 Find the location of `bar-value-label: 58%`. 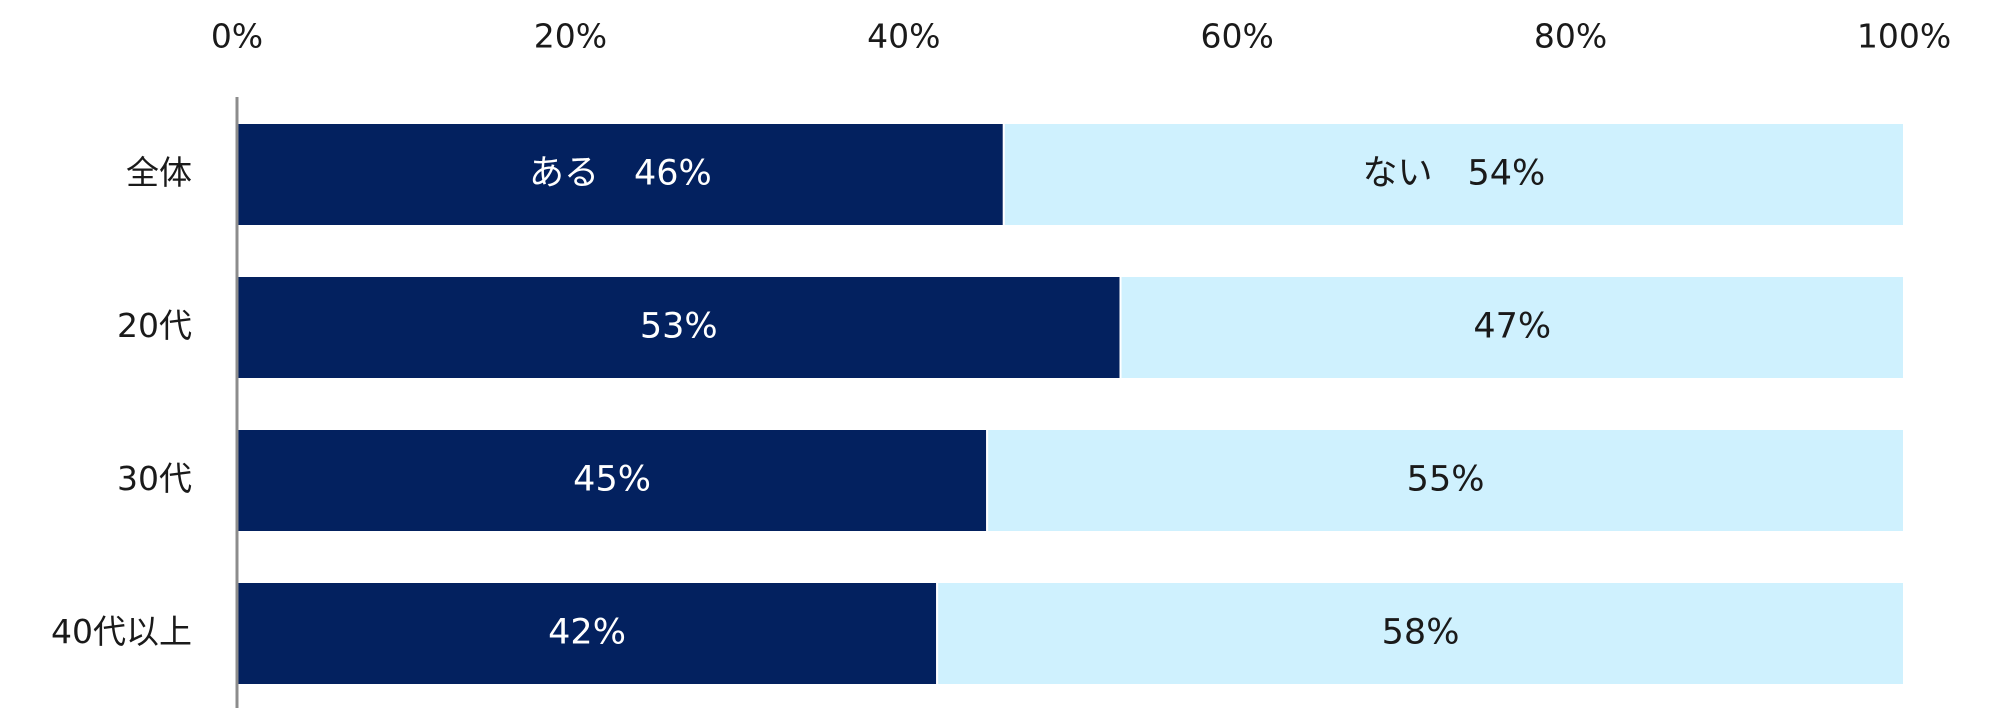

bar-value-label: 58% is located at coordinates (1421, 633).